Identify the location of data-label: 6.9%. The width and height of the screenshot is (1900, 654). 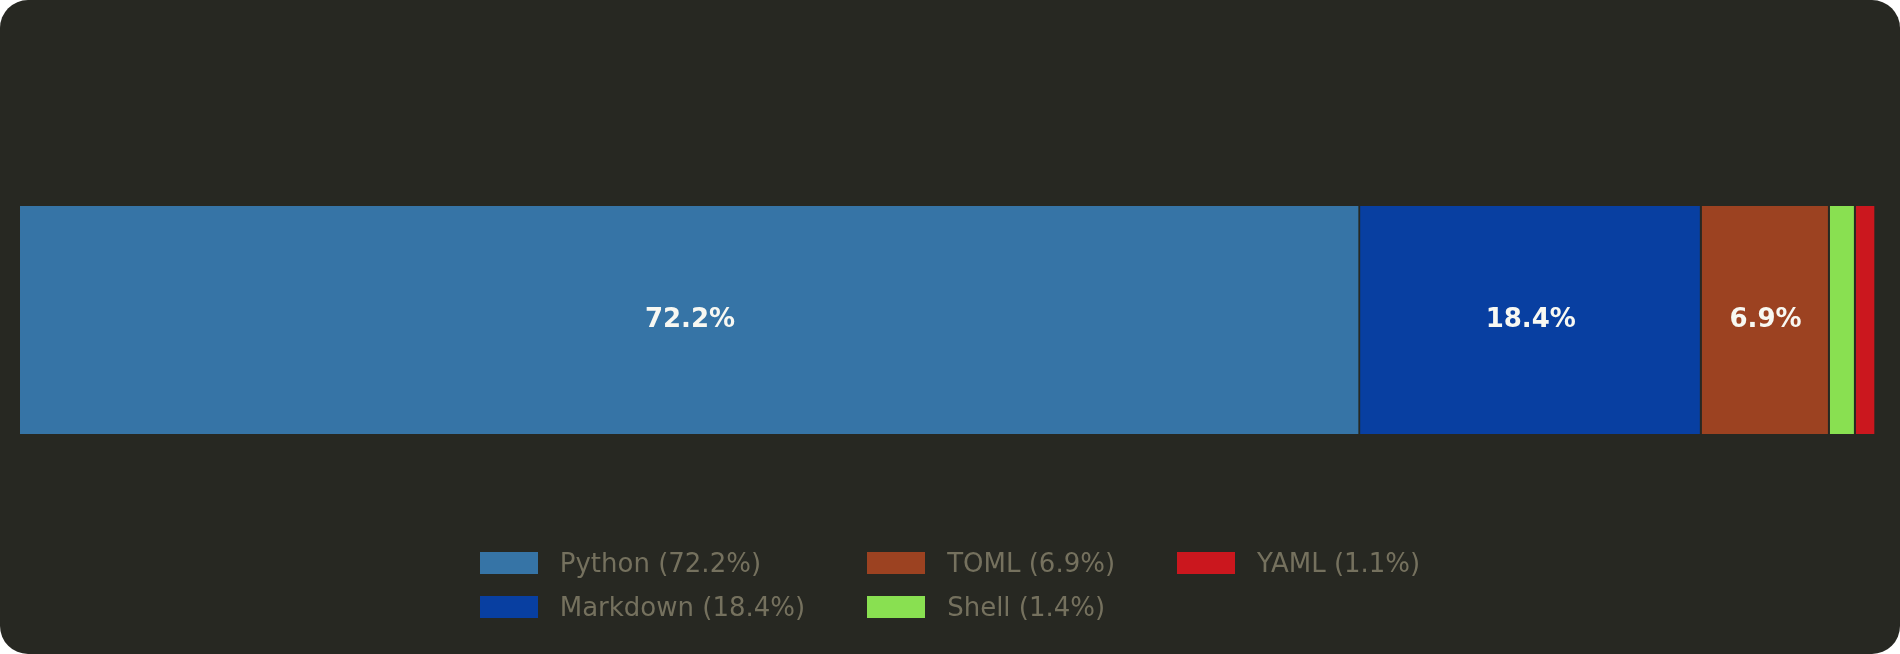
(1765, 317).